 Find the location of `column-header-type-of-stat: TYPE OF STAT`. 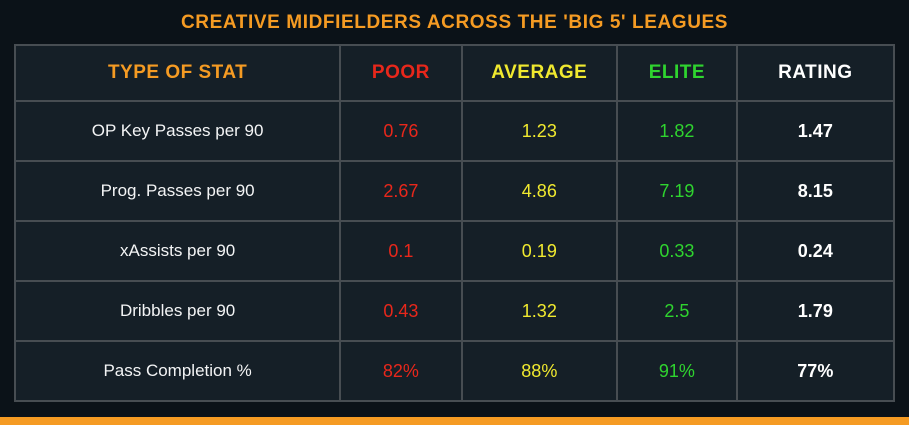

column-header-type-of-stat: TYPE OF STAT is located at coordinates (177, 73).